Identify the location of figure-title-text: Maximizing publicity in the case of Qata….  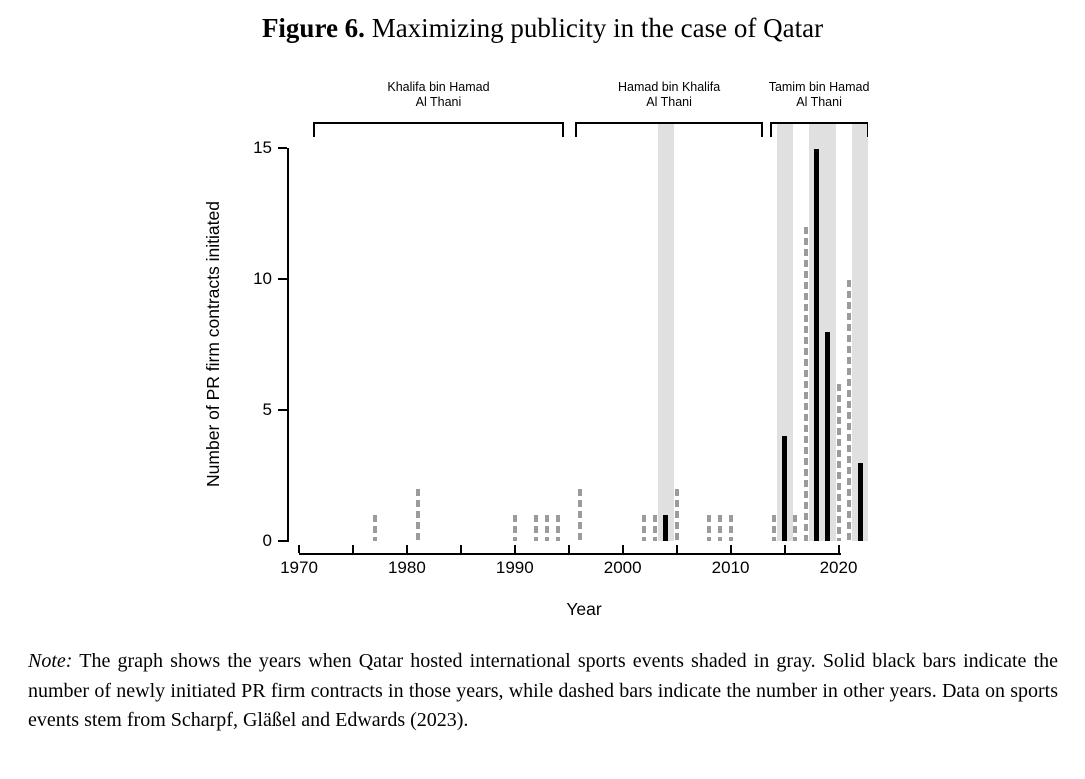
(597, 28).